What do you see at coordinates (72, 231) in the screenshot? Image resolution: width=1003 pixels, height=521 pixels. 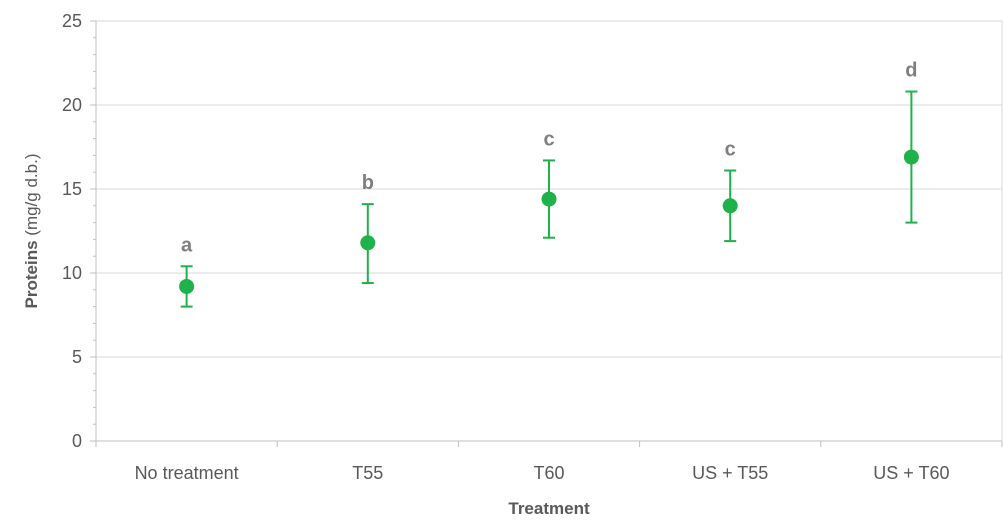 I see `y-tick-labels: 0 5 10 15 20 25` at bounding box center [72, 231].